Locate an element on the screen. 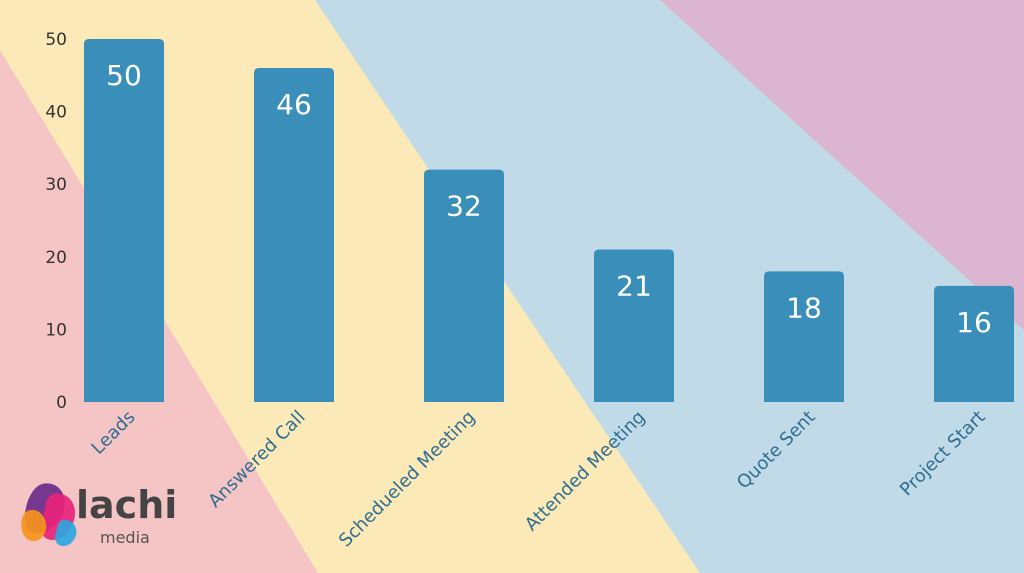  y-tick-label: 0 is located at coordinates (61, 403).